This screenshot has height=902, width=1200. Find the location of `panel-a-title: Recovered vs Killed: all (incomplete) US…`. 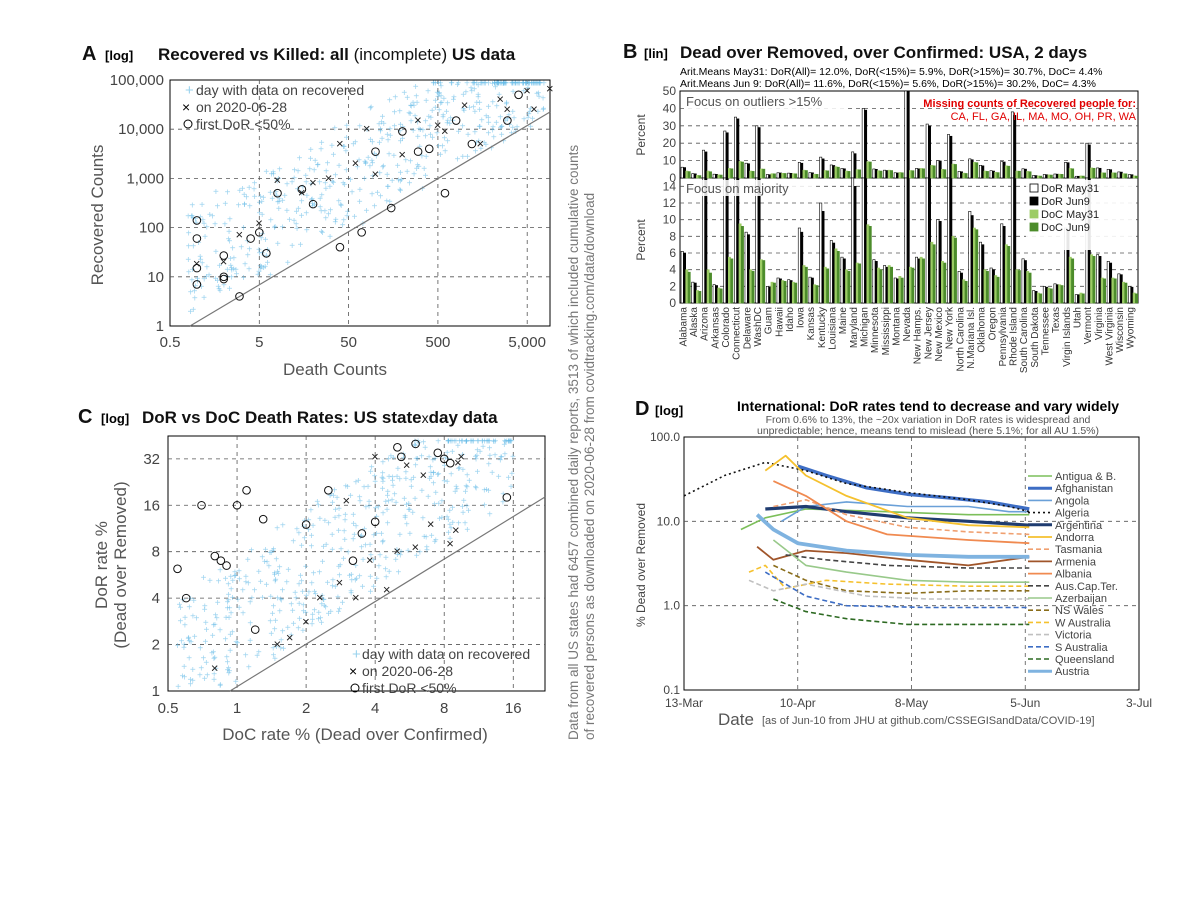

panel-a-title: Recovered vs Killed: all (incomplete) US… is located at coordinates (337, 54).